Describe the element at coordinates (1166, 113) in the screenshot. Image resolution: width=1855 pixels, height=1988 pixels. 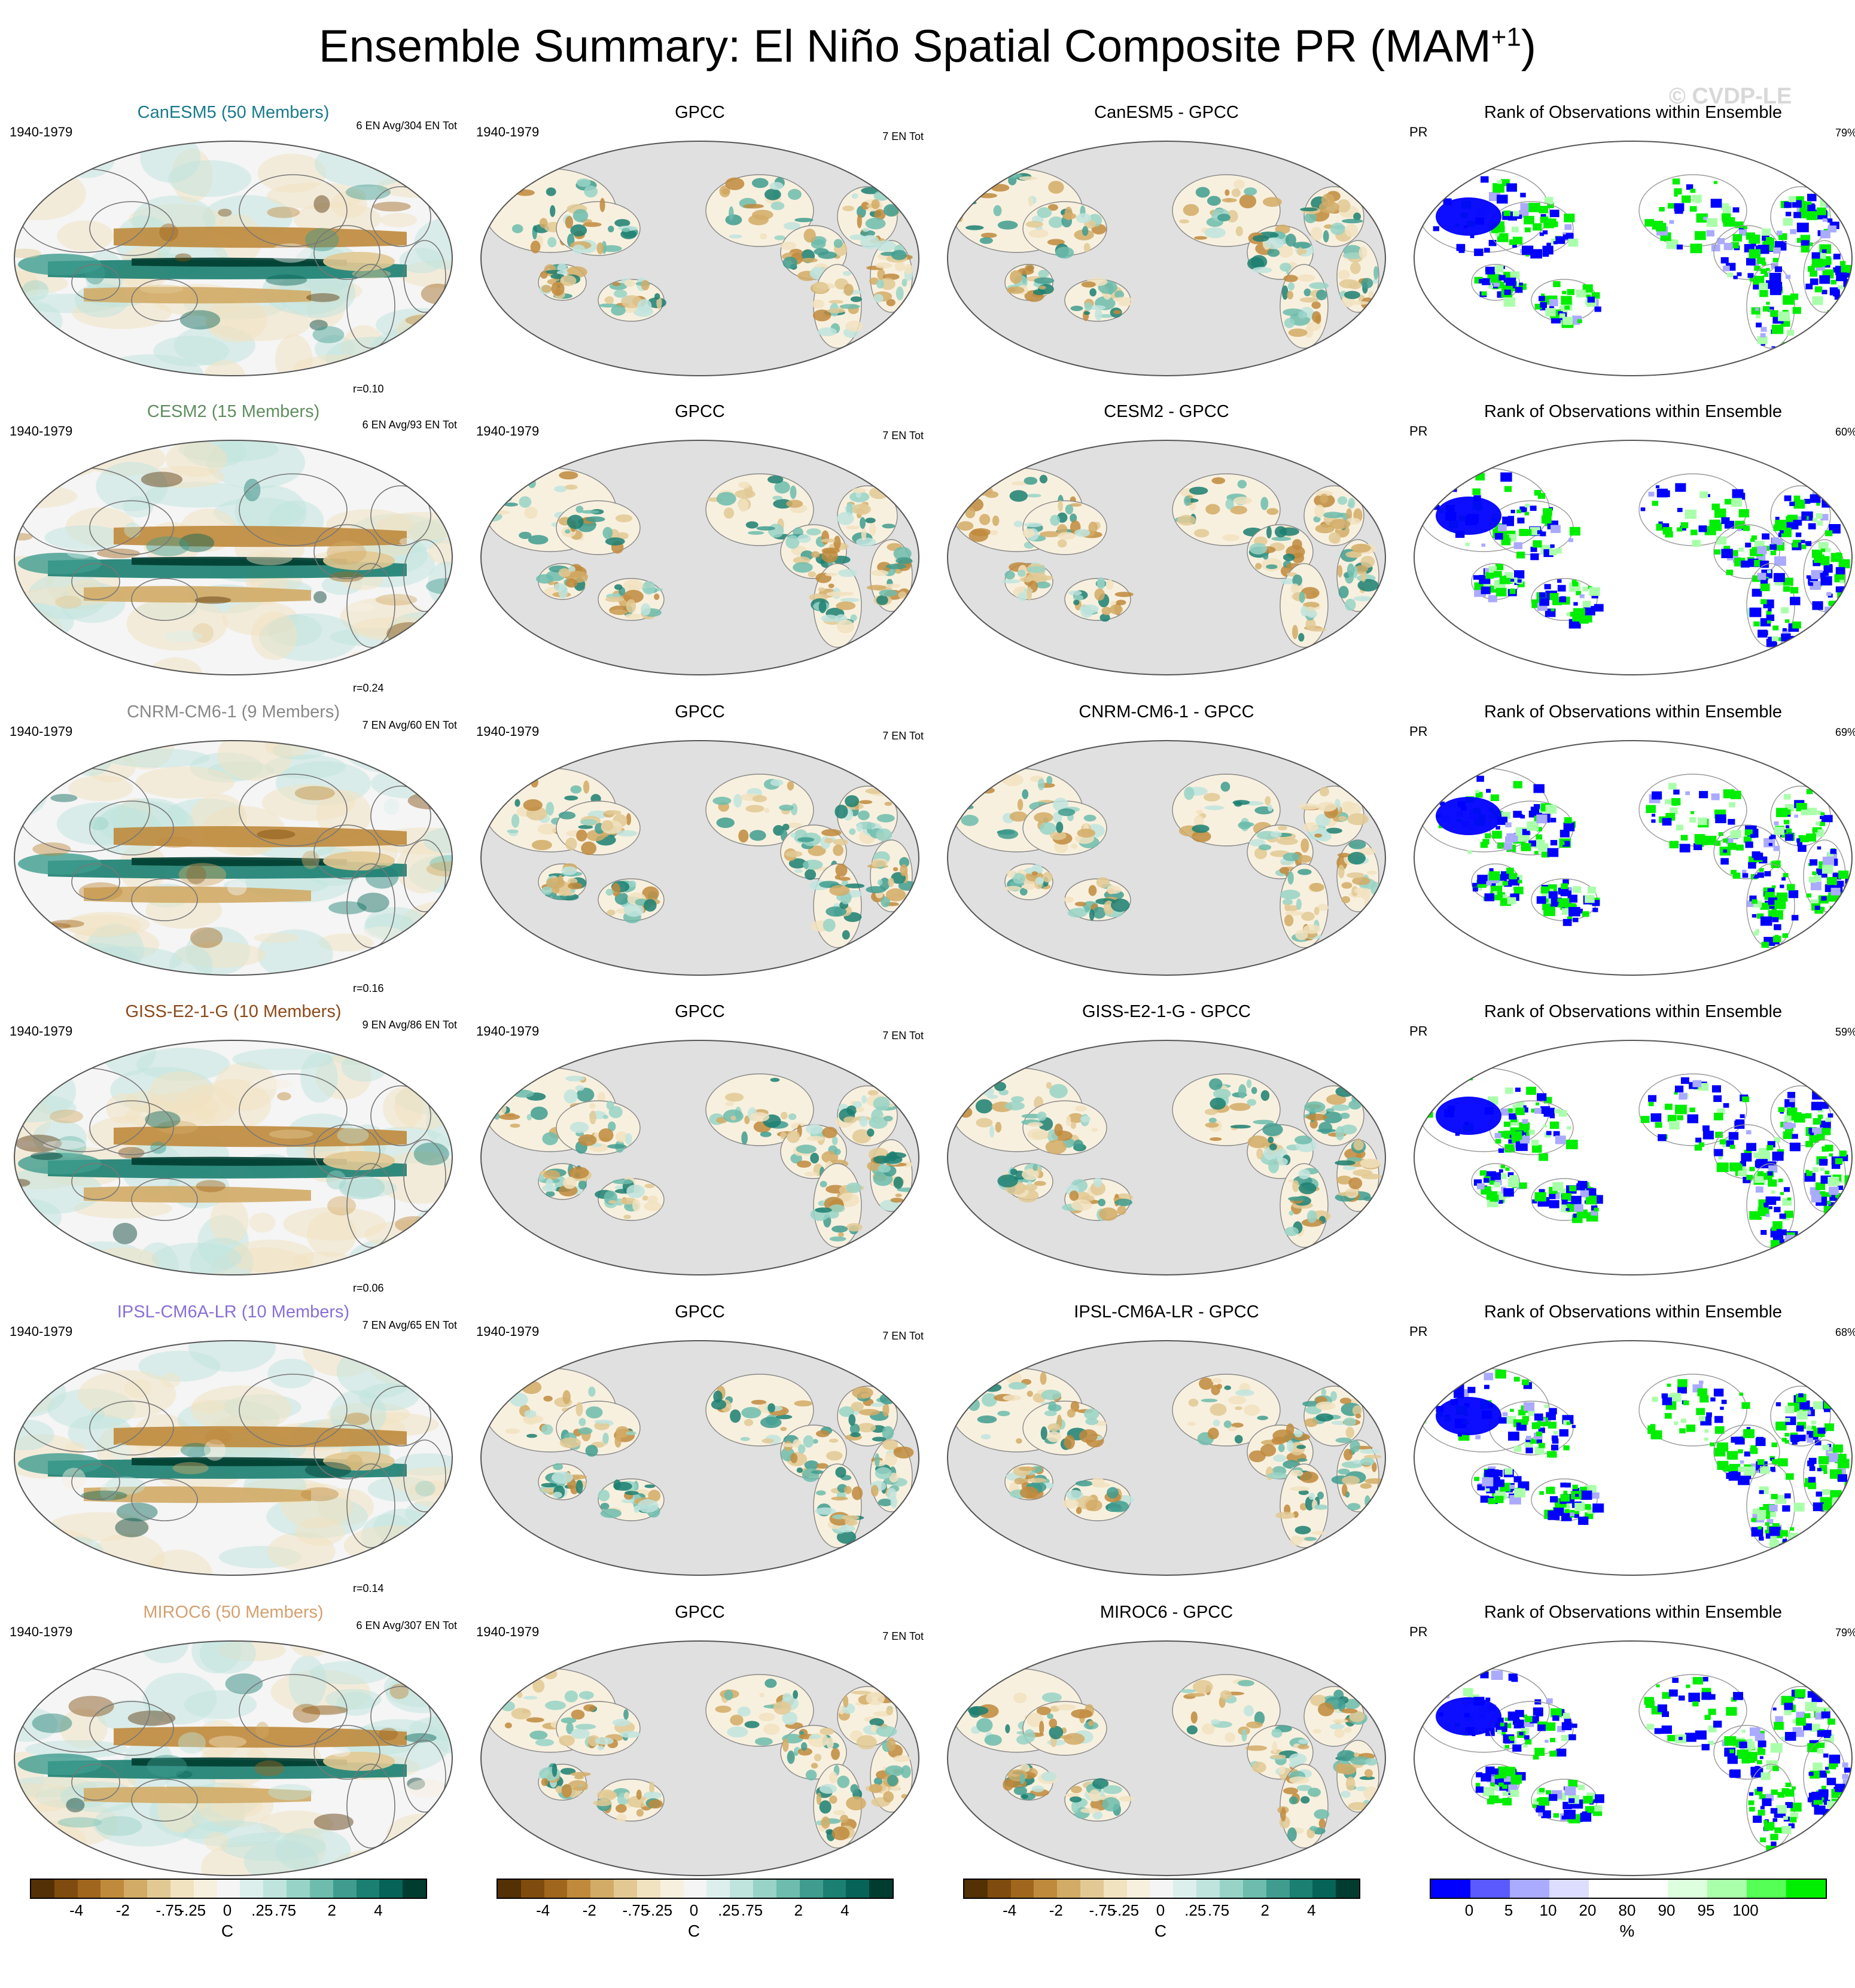
I see `diff-title: CanESM5 - GPCC` at that location.